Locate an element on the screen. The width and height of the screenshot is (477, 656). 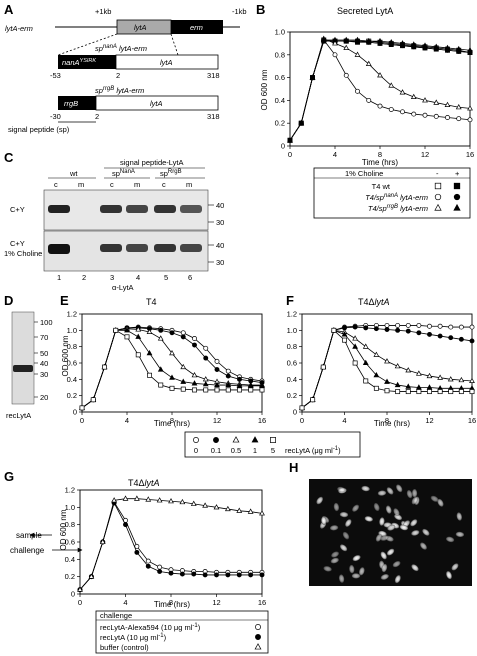
pos-neg53: -53 is located at coordinates (55, 75).